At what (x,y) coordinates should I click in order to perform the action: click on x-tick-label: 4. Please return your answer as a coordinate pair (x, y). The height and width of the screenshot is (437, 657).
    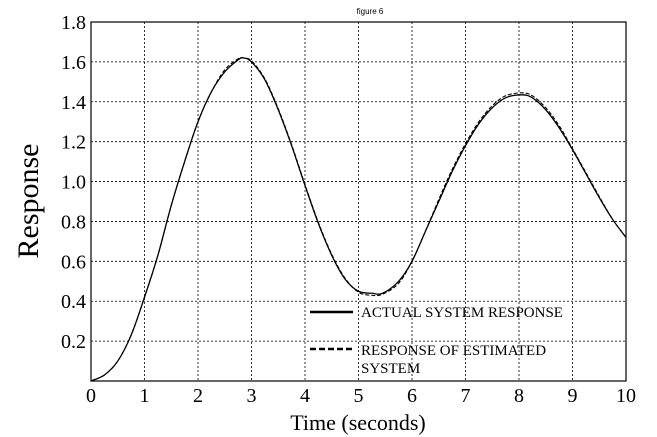
    Looking at the image, I should click on (305, 396).